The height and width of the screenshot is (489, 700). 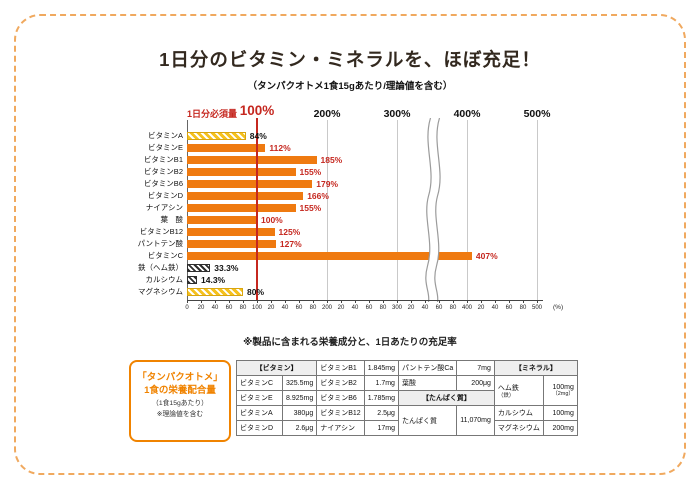 What do you see at coordinates (259, 428) in the screenshot?
I see `nutrient-name: ビタミンD` at bounding box center [259, 428].